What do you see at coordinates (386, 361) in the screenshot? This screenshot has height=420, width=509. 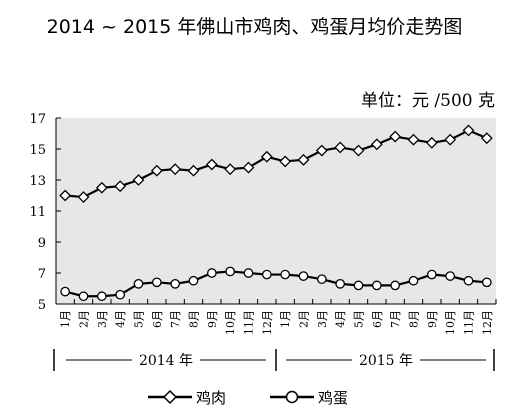 I see `year-label: 2015 年` at bounding box center [386, 361].